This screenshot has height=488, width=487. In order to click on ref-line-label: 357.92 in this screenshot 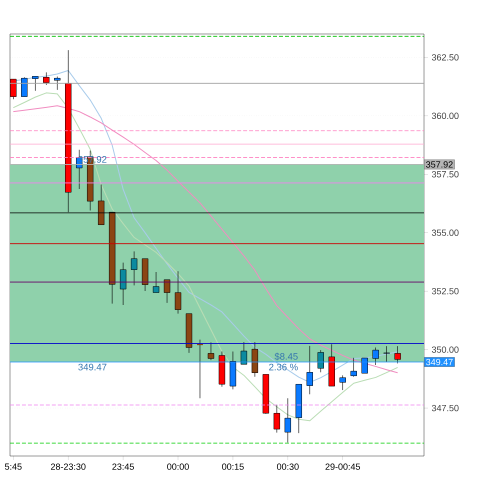, I will do `click(439, 164)`.